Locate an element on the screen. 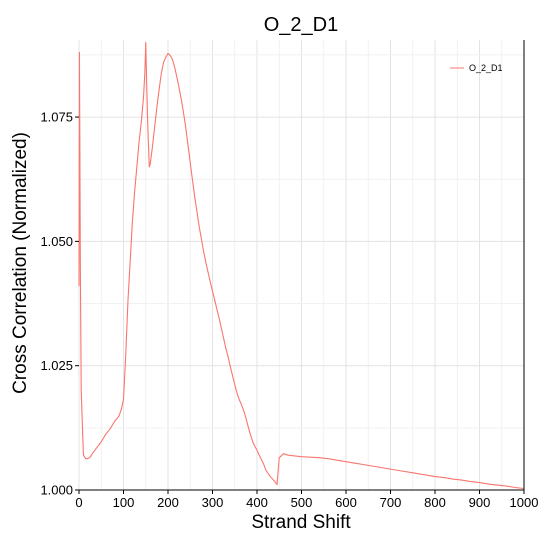 This screenshot has height=545, width=540. x-tick-label: 0 is located at coordinates (78, 502).